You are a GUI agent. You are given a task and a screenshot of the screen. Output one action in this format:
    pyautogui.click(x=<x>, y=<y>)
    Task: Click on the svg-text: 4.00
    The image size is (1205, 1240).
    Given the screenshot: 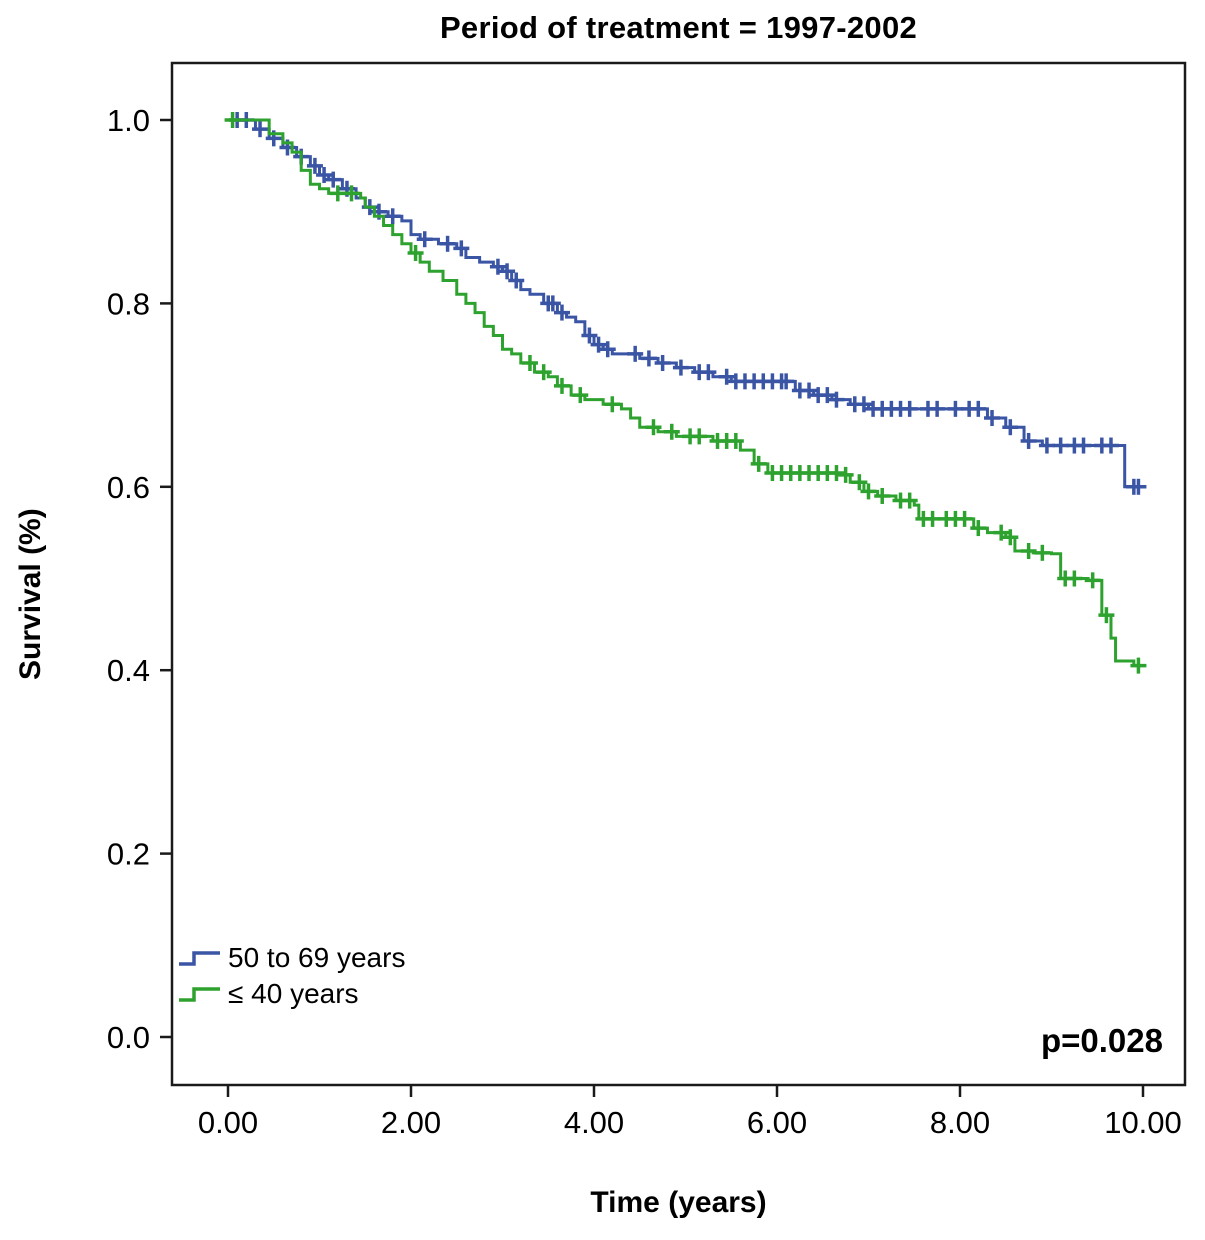 What is the action you would take?
    pyautogui.click(x=594, y=1122)
    